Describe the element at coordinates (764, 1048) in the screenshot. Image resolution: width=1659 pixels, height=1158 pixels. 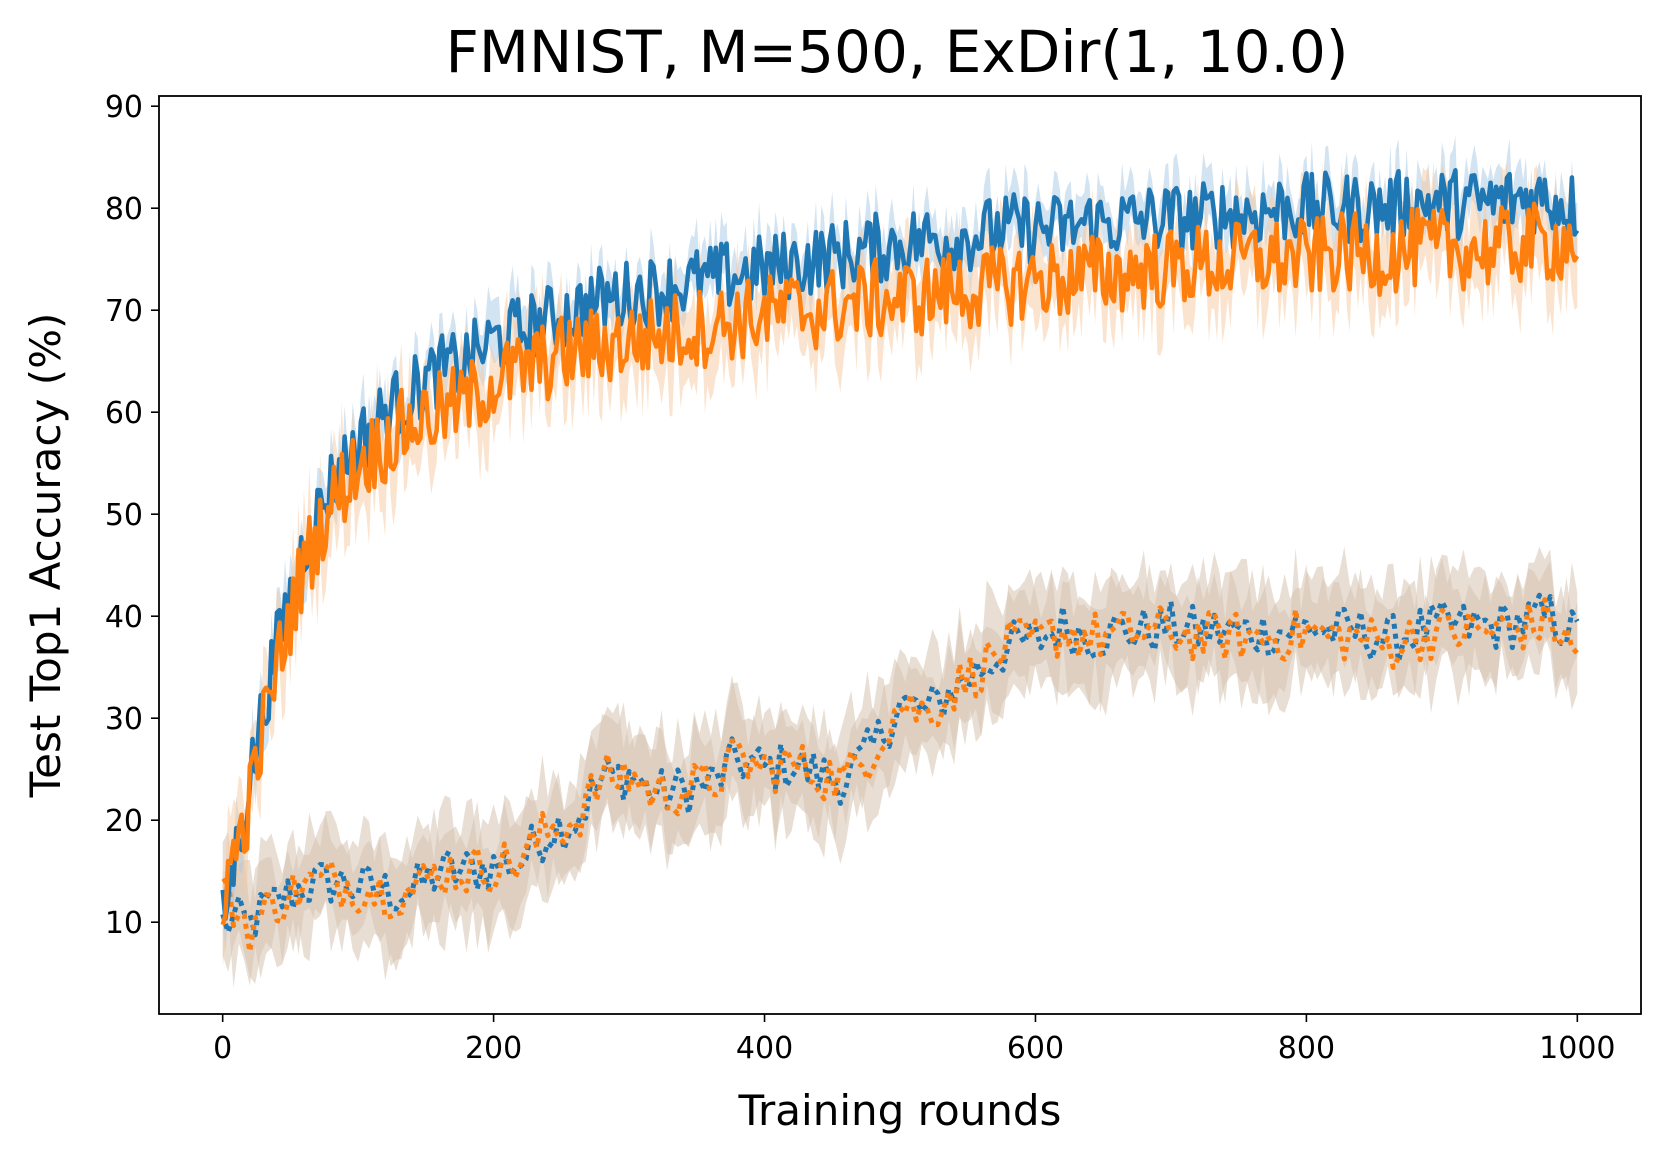
I see `x-tick-label: 400` at that location.